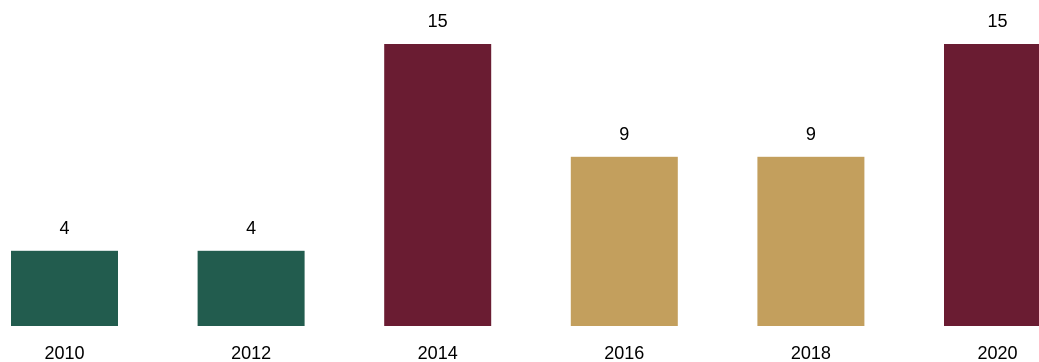 This screenshot has width=1039, height=362. Describe the element at coordinates (811, 134) in the screenshot. I see `value-label-2018: 9` at that location.